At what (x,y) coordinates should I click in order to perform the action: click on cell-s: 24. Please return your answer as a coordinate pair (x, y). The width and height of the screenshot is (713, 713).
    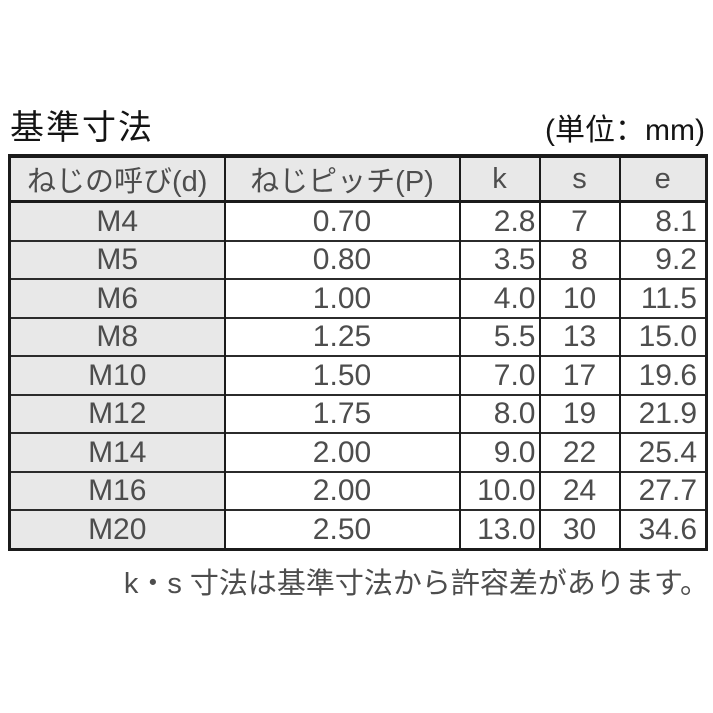
    Looking at the image, I should click on (579, 490).